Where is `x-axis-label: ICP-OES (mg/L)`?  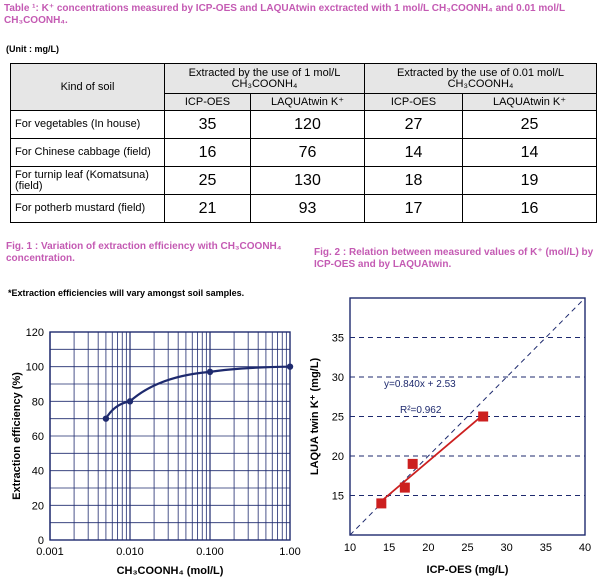
x-axis-label: ICP-OES (mg/L) is located at coordinates (468, 570).